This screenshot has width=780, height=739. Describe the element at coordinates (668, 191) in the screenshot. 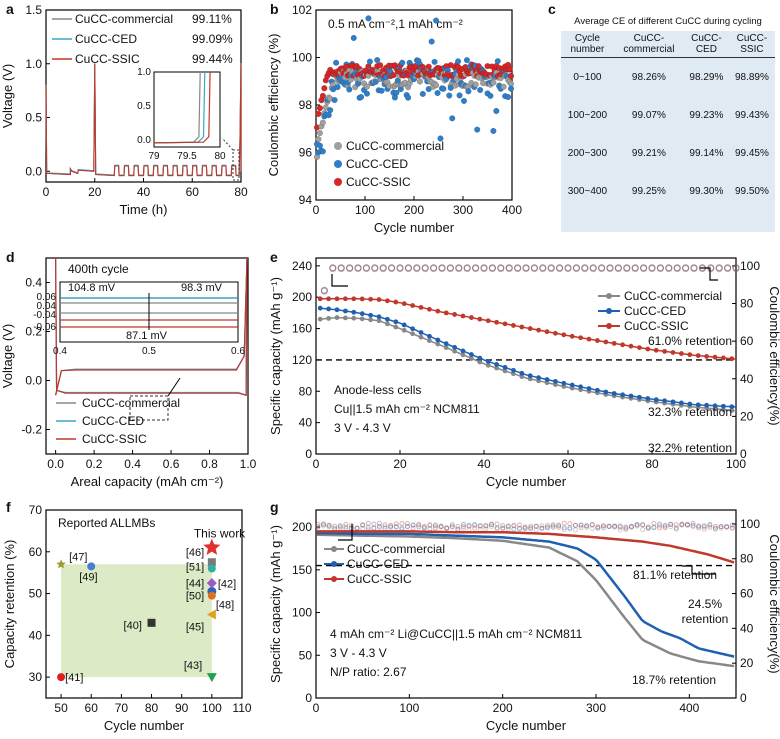

I see `table-row: 300~400 99.25% 99.30% 99.50%` at that location.